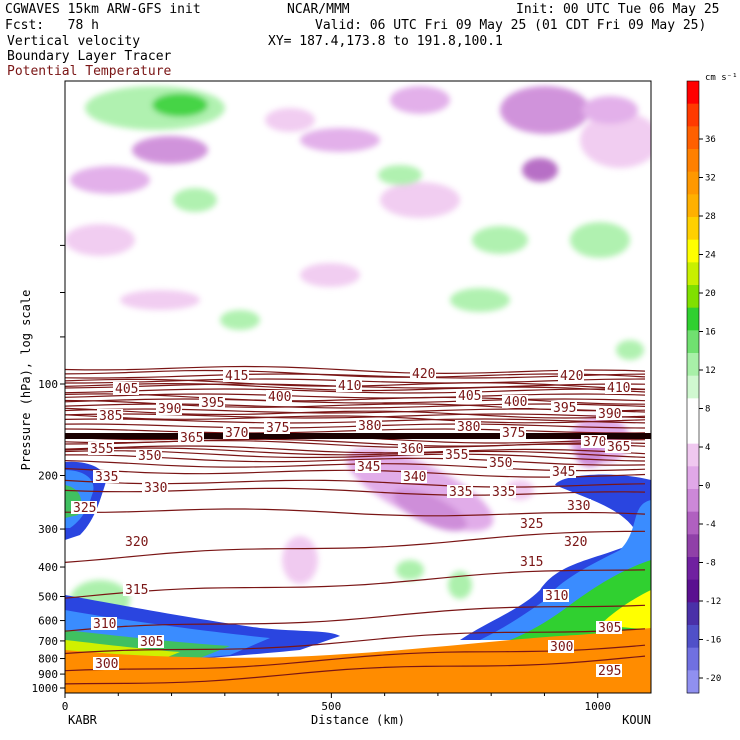 Image resolution: width=740 pixels, height=740 pixels. I want to click on colorbar-label: 12, so click(710, 371).